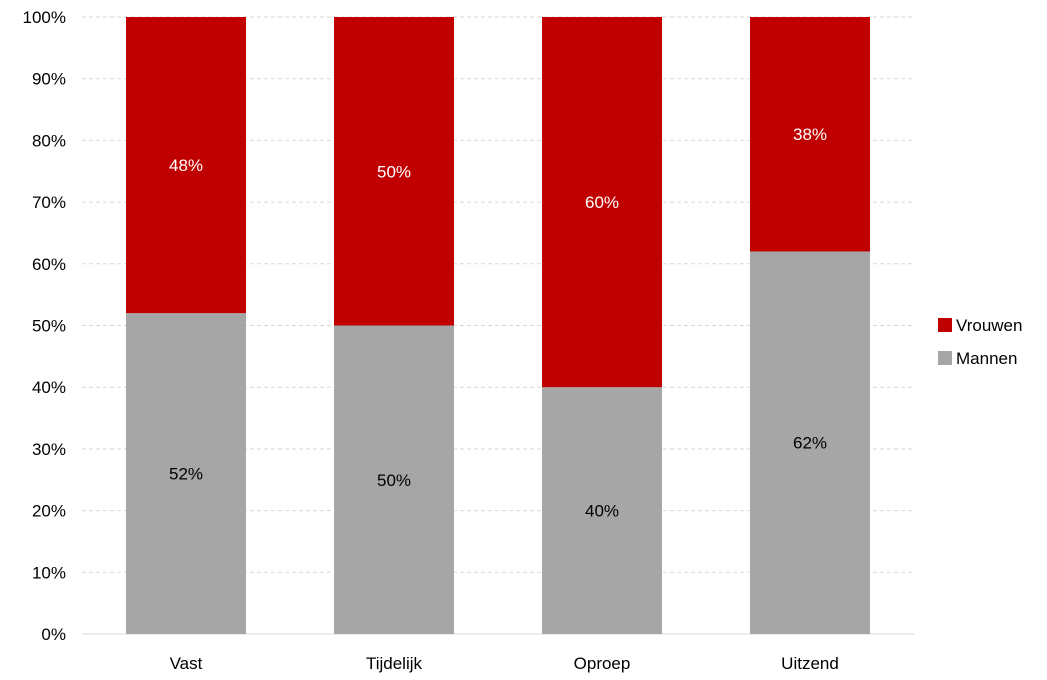 This screenshot has width=1047, height=680. I want to click on y-tick-label: 90%, so click(49, 79).